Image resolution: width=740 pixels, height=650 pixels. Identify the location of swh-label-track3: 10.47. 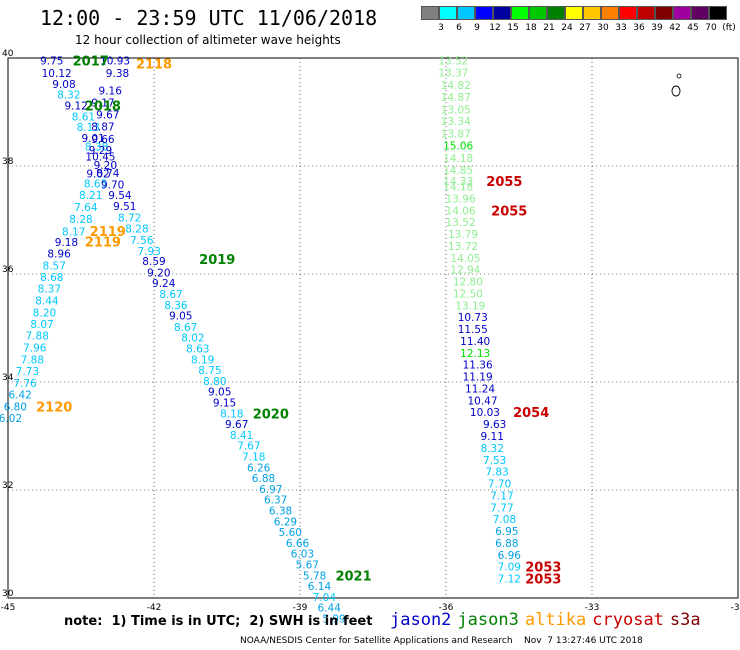
(482, 401).